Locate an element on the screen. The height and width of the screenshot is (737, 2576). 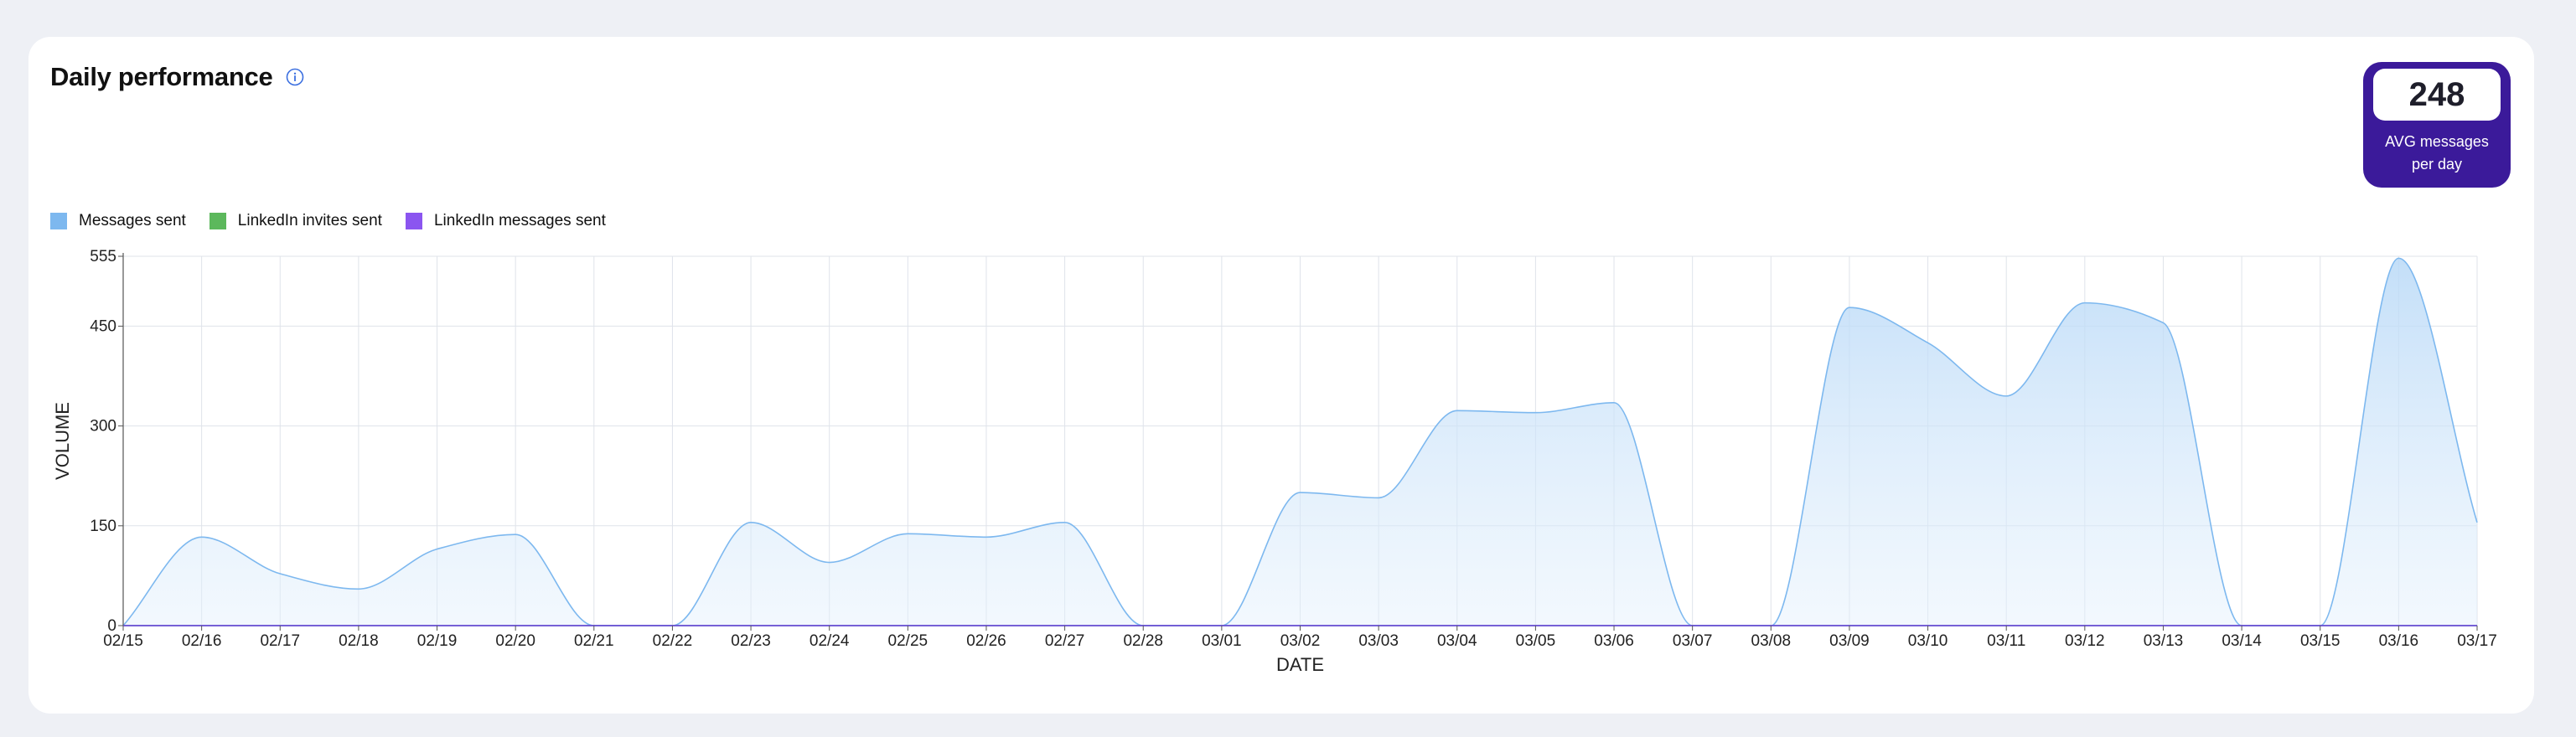
y-tick-label: 450 is located at coordinates (103, 326).